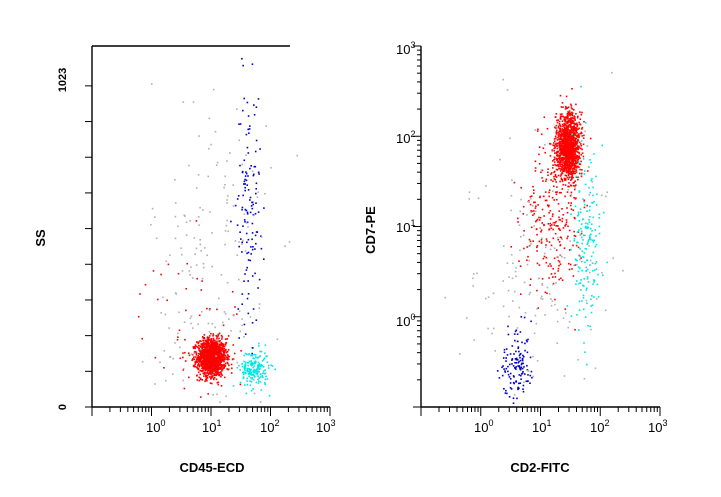 Image resolution: width=721 pixels, height=497 pixels. What do you see at coordinates (405, 137) in the screenshot?
I see `plot2-ytick-label-1e2: 102` at bounding box center [405, 137].